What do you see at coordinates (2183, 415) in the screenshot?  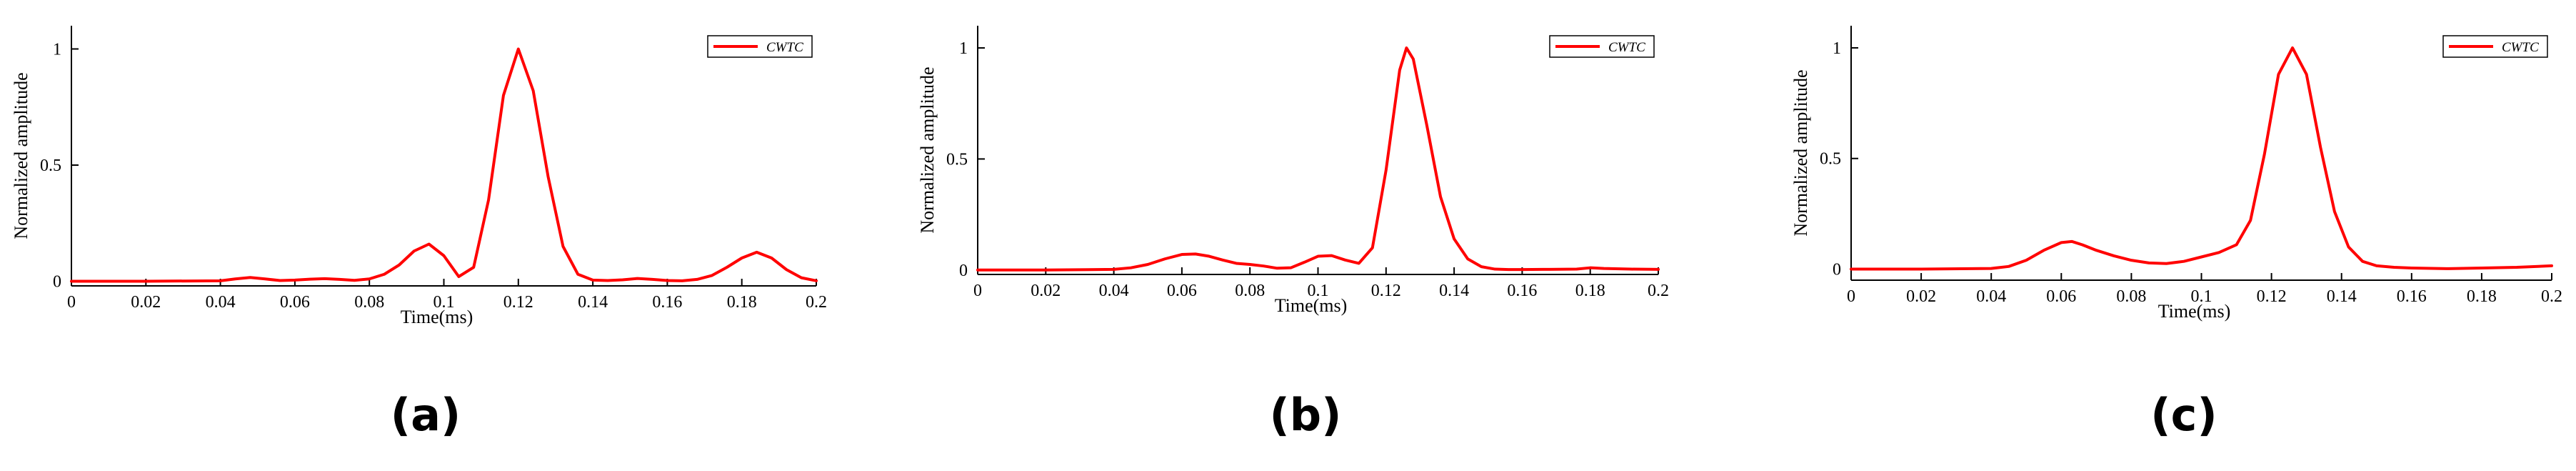 I see `panel-label: (c)` at bounding box center [2183, 415].